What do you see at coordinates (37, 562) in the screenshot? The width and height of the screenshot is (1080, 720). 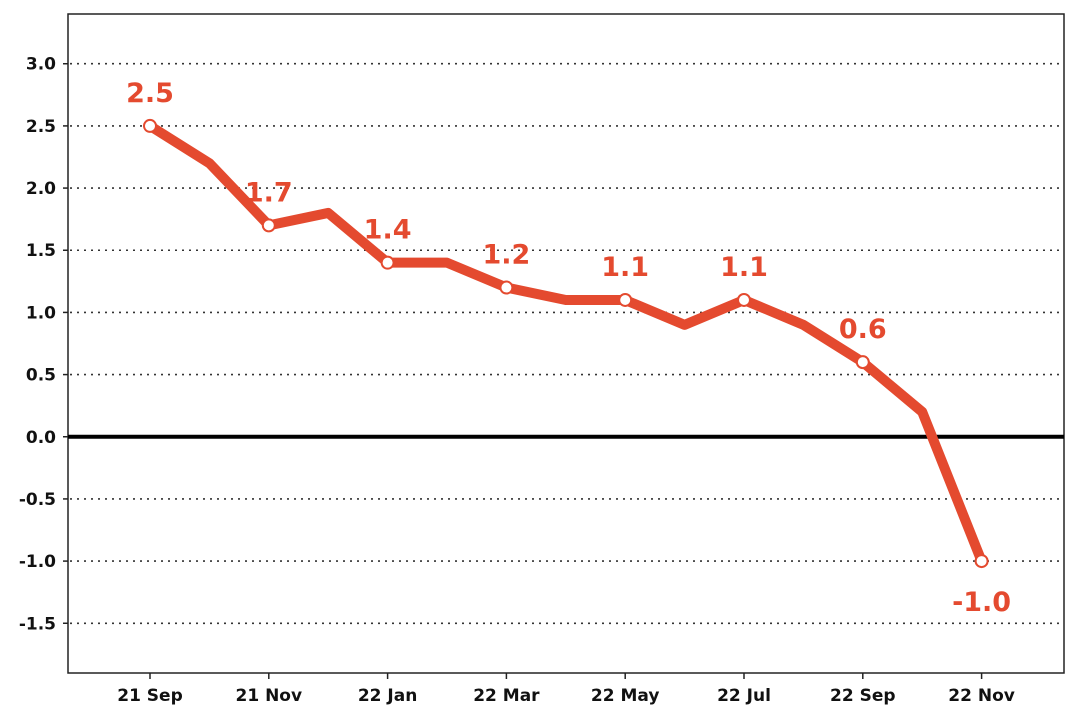 I see `y-tick-label: -1.0` at bounding box center [37, 562].